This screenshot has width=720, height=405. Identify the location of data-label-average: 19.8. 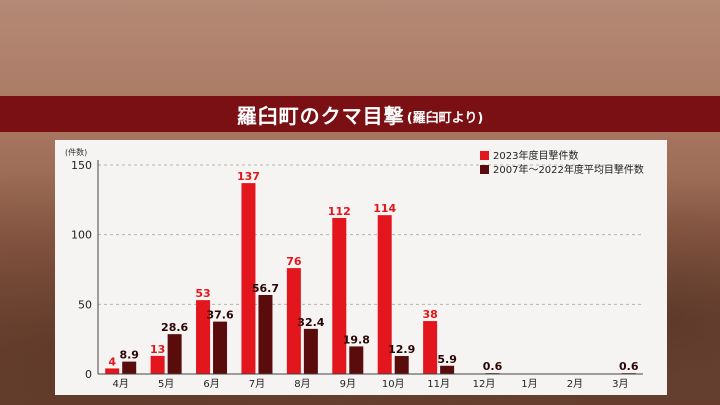
(356, 339).